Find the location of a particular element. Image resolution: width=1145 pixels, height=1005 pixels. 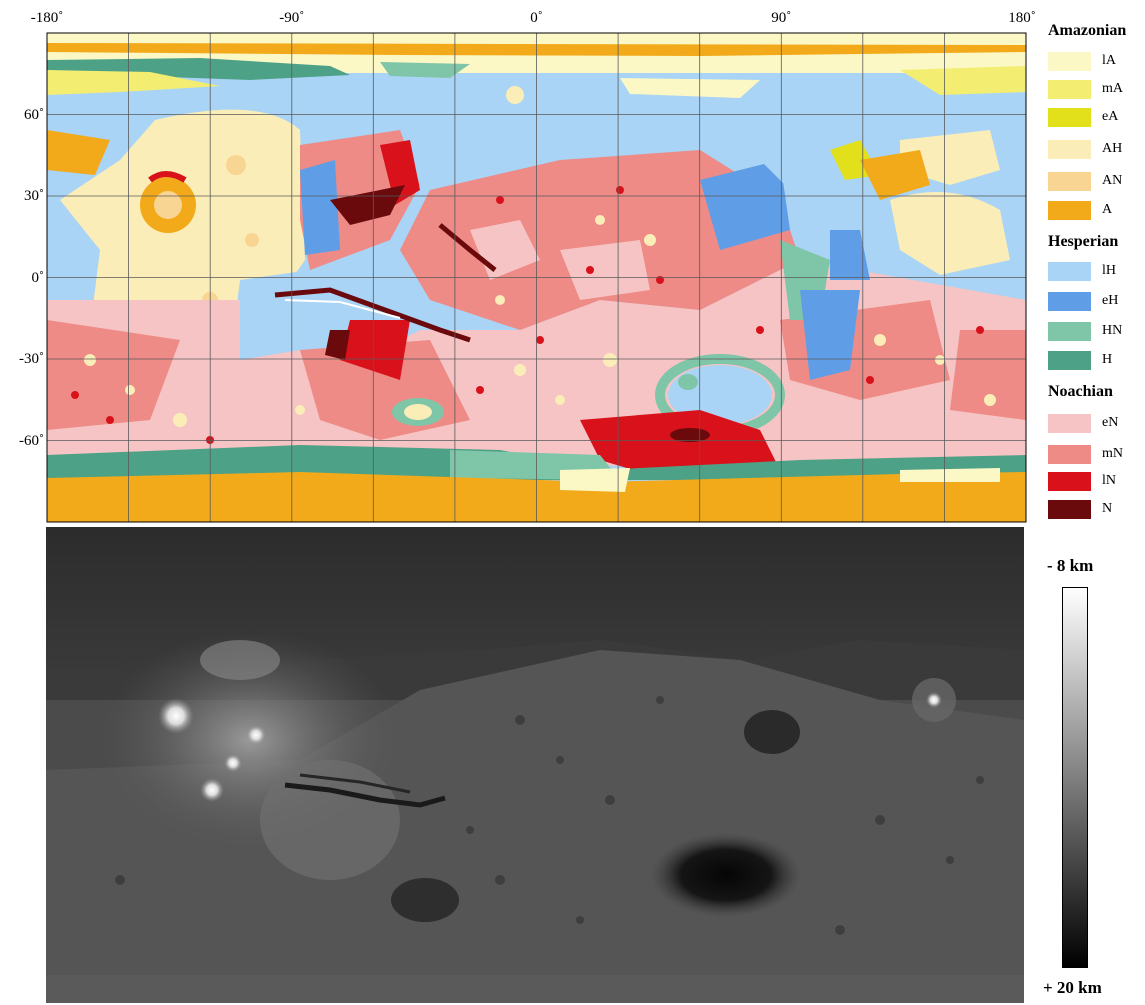

elevation-scale-bar is located at coordinates (1075, 777).